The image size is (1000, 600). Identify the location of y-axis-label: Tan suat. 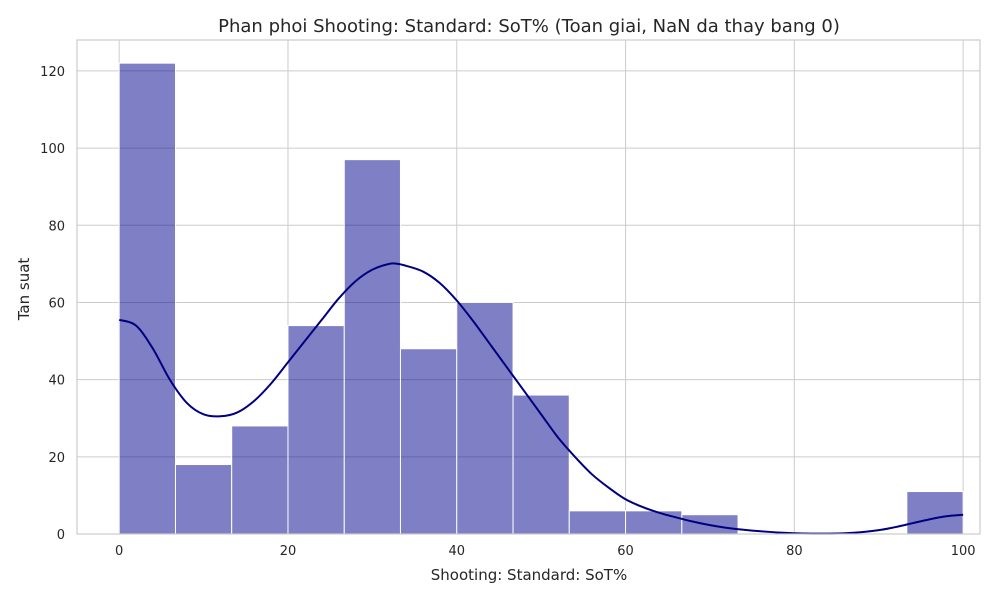
(24, 290).